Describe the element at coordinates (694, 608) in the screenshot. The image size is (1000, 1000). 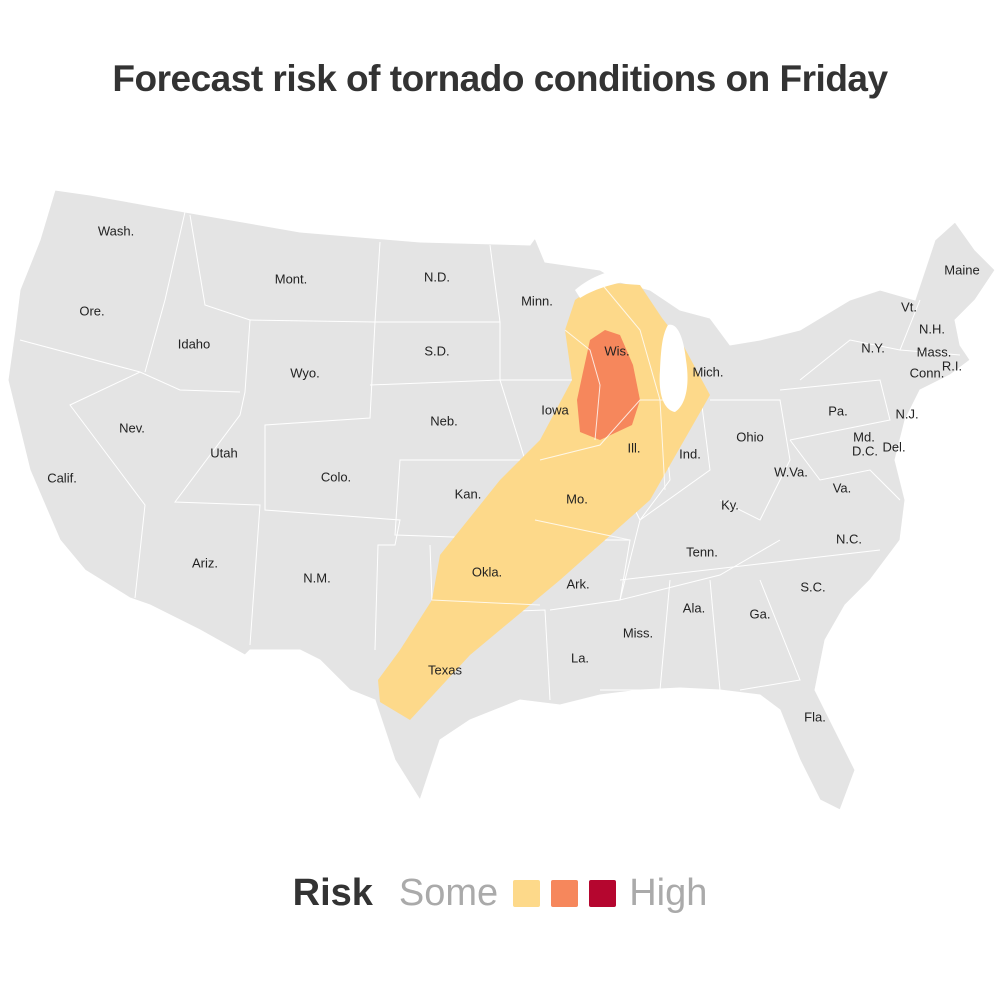
I see `state-label: Ala.` at that location.